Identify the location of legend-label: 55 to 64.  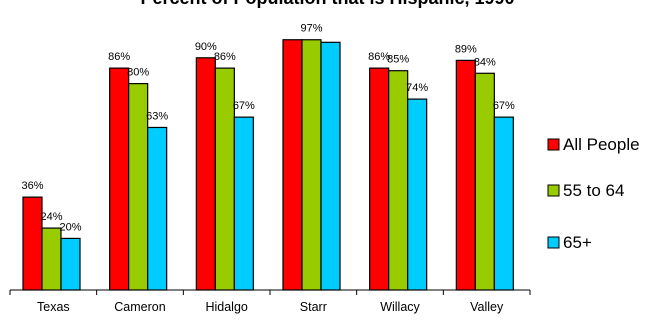
(593, 190).